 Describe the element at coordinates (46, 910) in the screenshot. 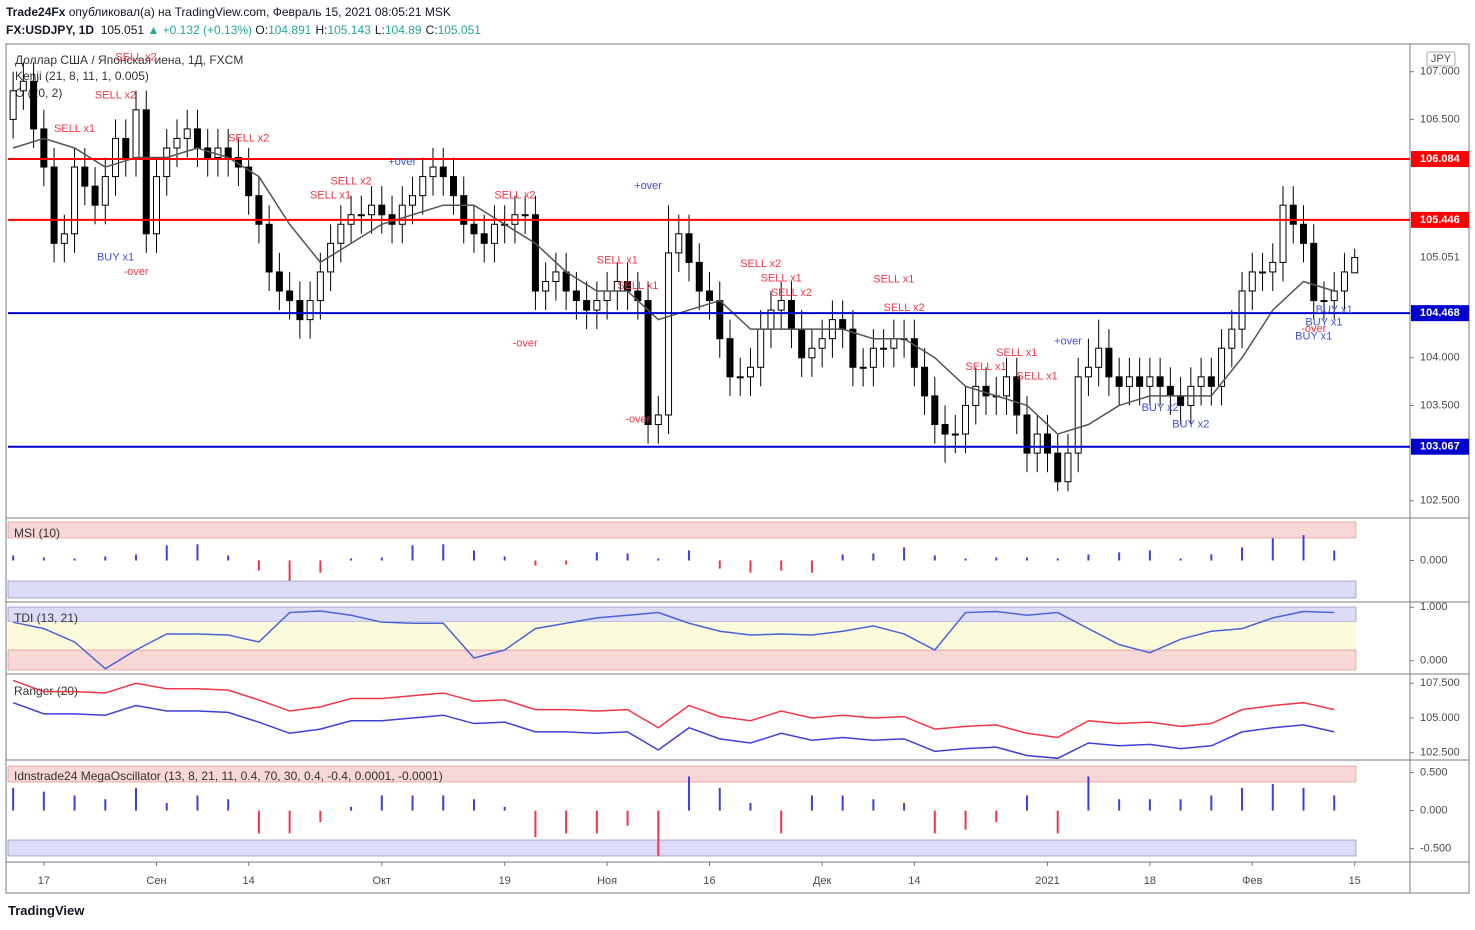

I see `footer-brand: TradingView` at that location.